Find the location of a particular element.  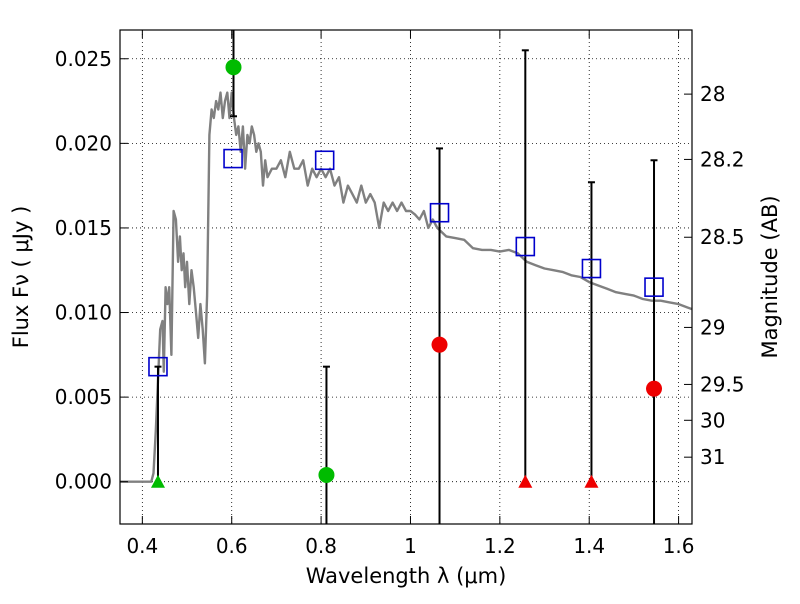

y2-tick-label: 28 is located at coordinates (712, 94).